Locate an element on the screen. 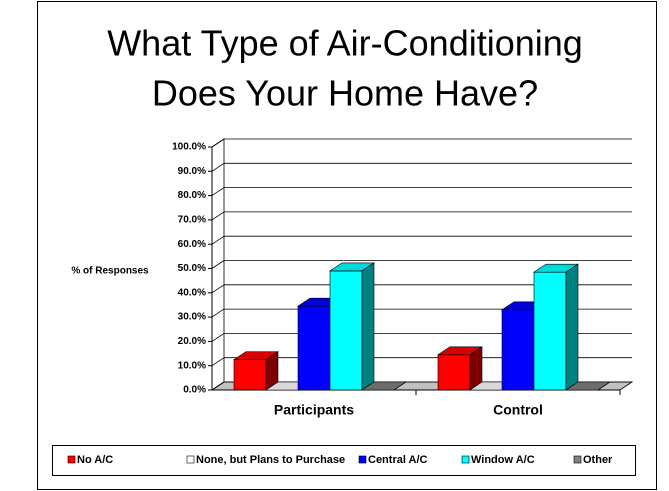  y-tick-label: 40.0% is located at coordinates (192, 292).